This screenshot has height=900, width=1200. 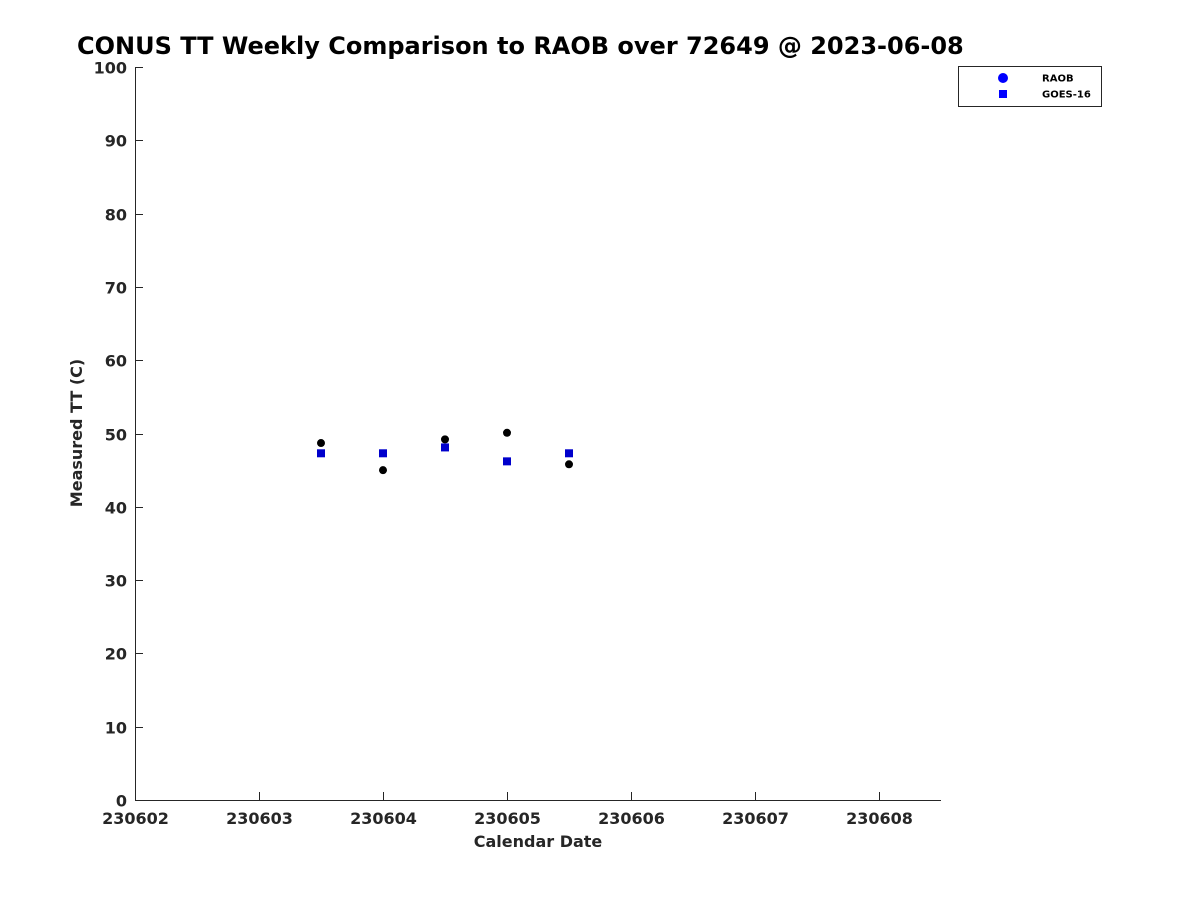 What do you see at coordinates (116, 508) in the screenshot?
I see `y-tick-label: 40` at bounding box center [116, 508].